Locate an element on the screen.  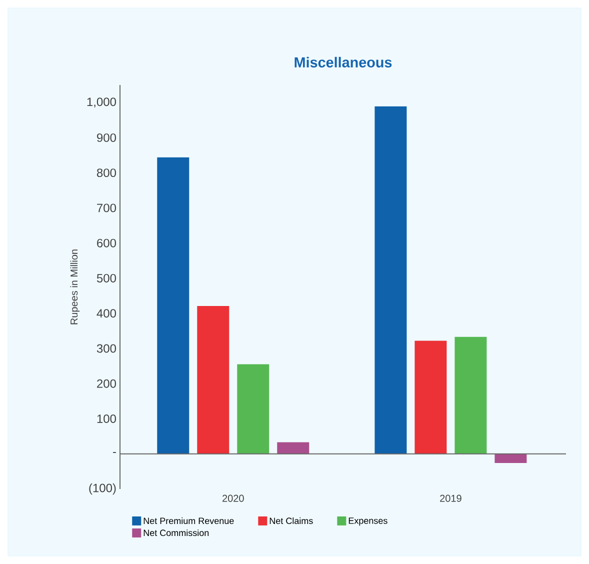
y-tick-label: 100 is located at coordinates (106, 418).